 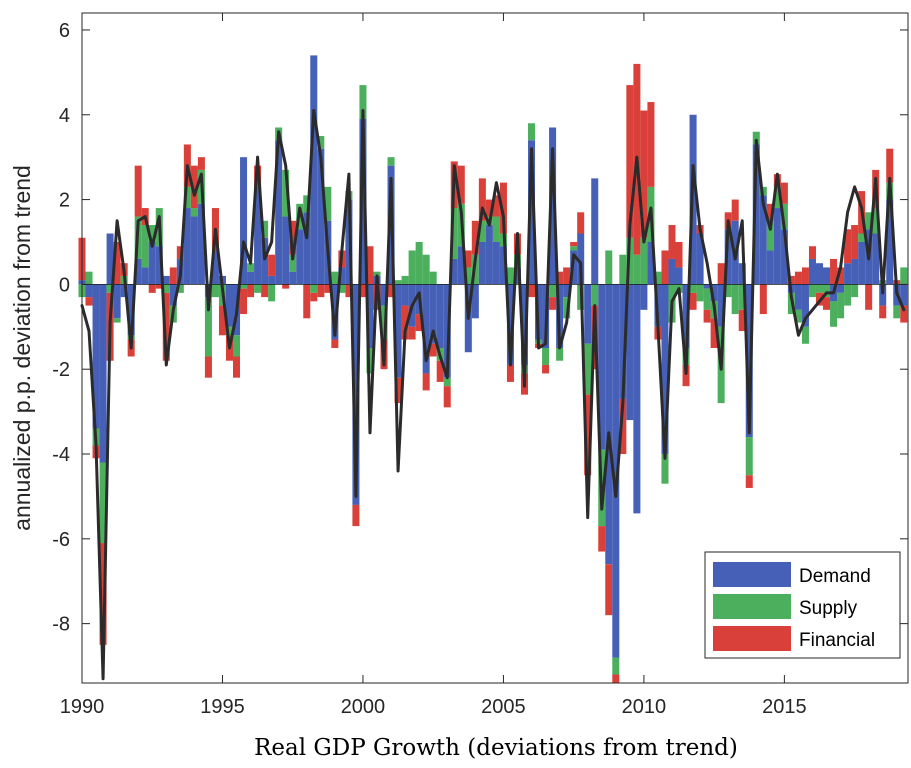 What do you see at coordinates (64, 285) in the screenshot?
I see `y-tick-label: 0` at bounding box center [64, 285].